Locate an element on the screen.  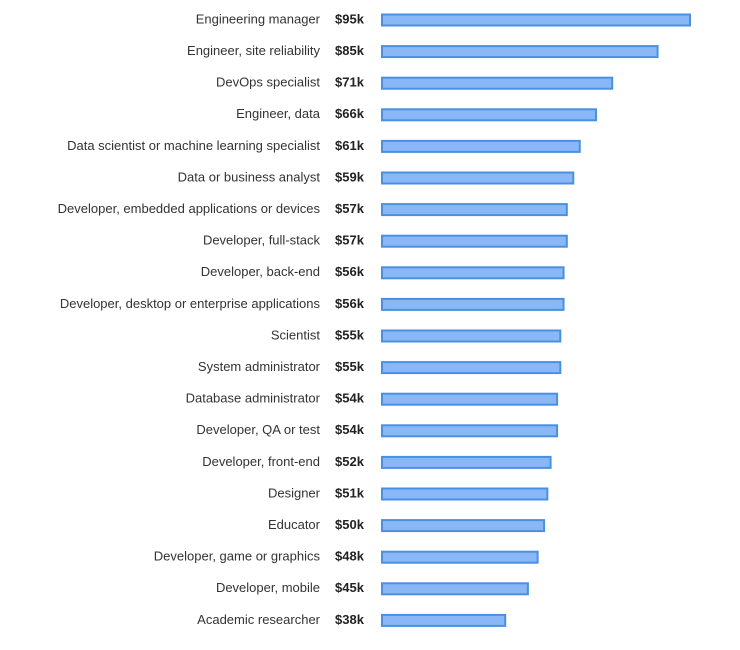
category-label: Developer, mobile is located at coordinates (268, 587).